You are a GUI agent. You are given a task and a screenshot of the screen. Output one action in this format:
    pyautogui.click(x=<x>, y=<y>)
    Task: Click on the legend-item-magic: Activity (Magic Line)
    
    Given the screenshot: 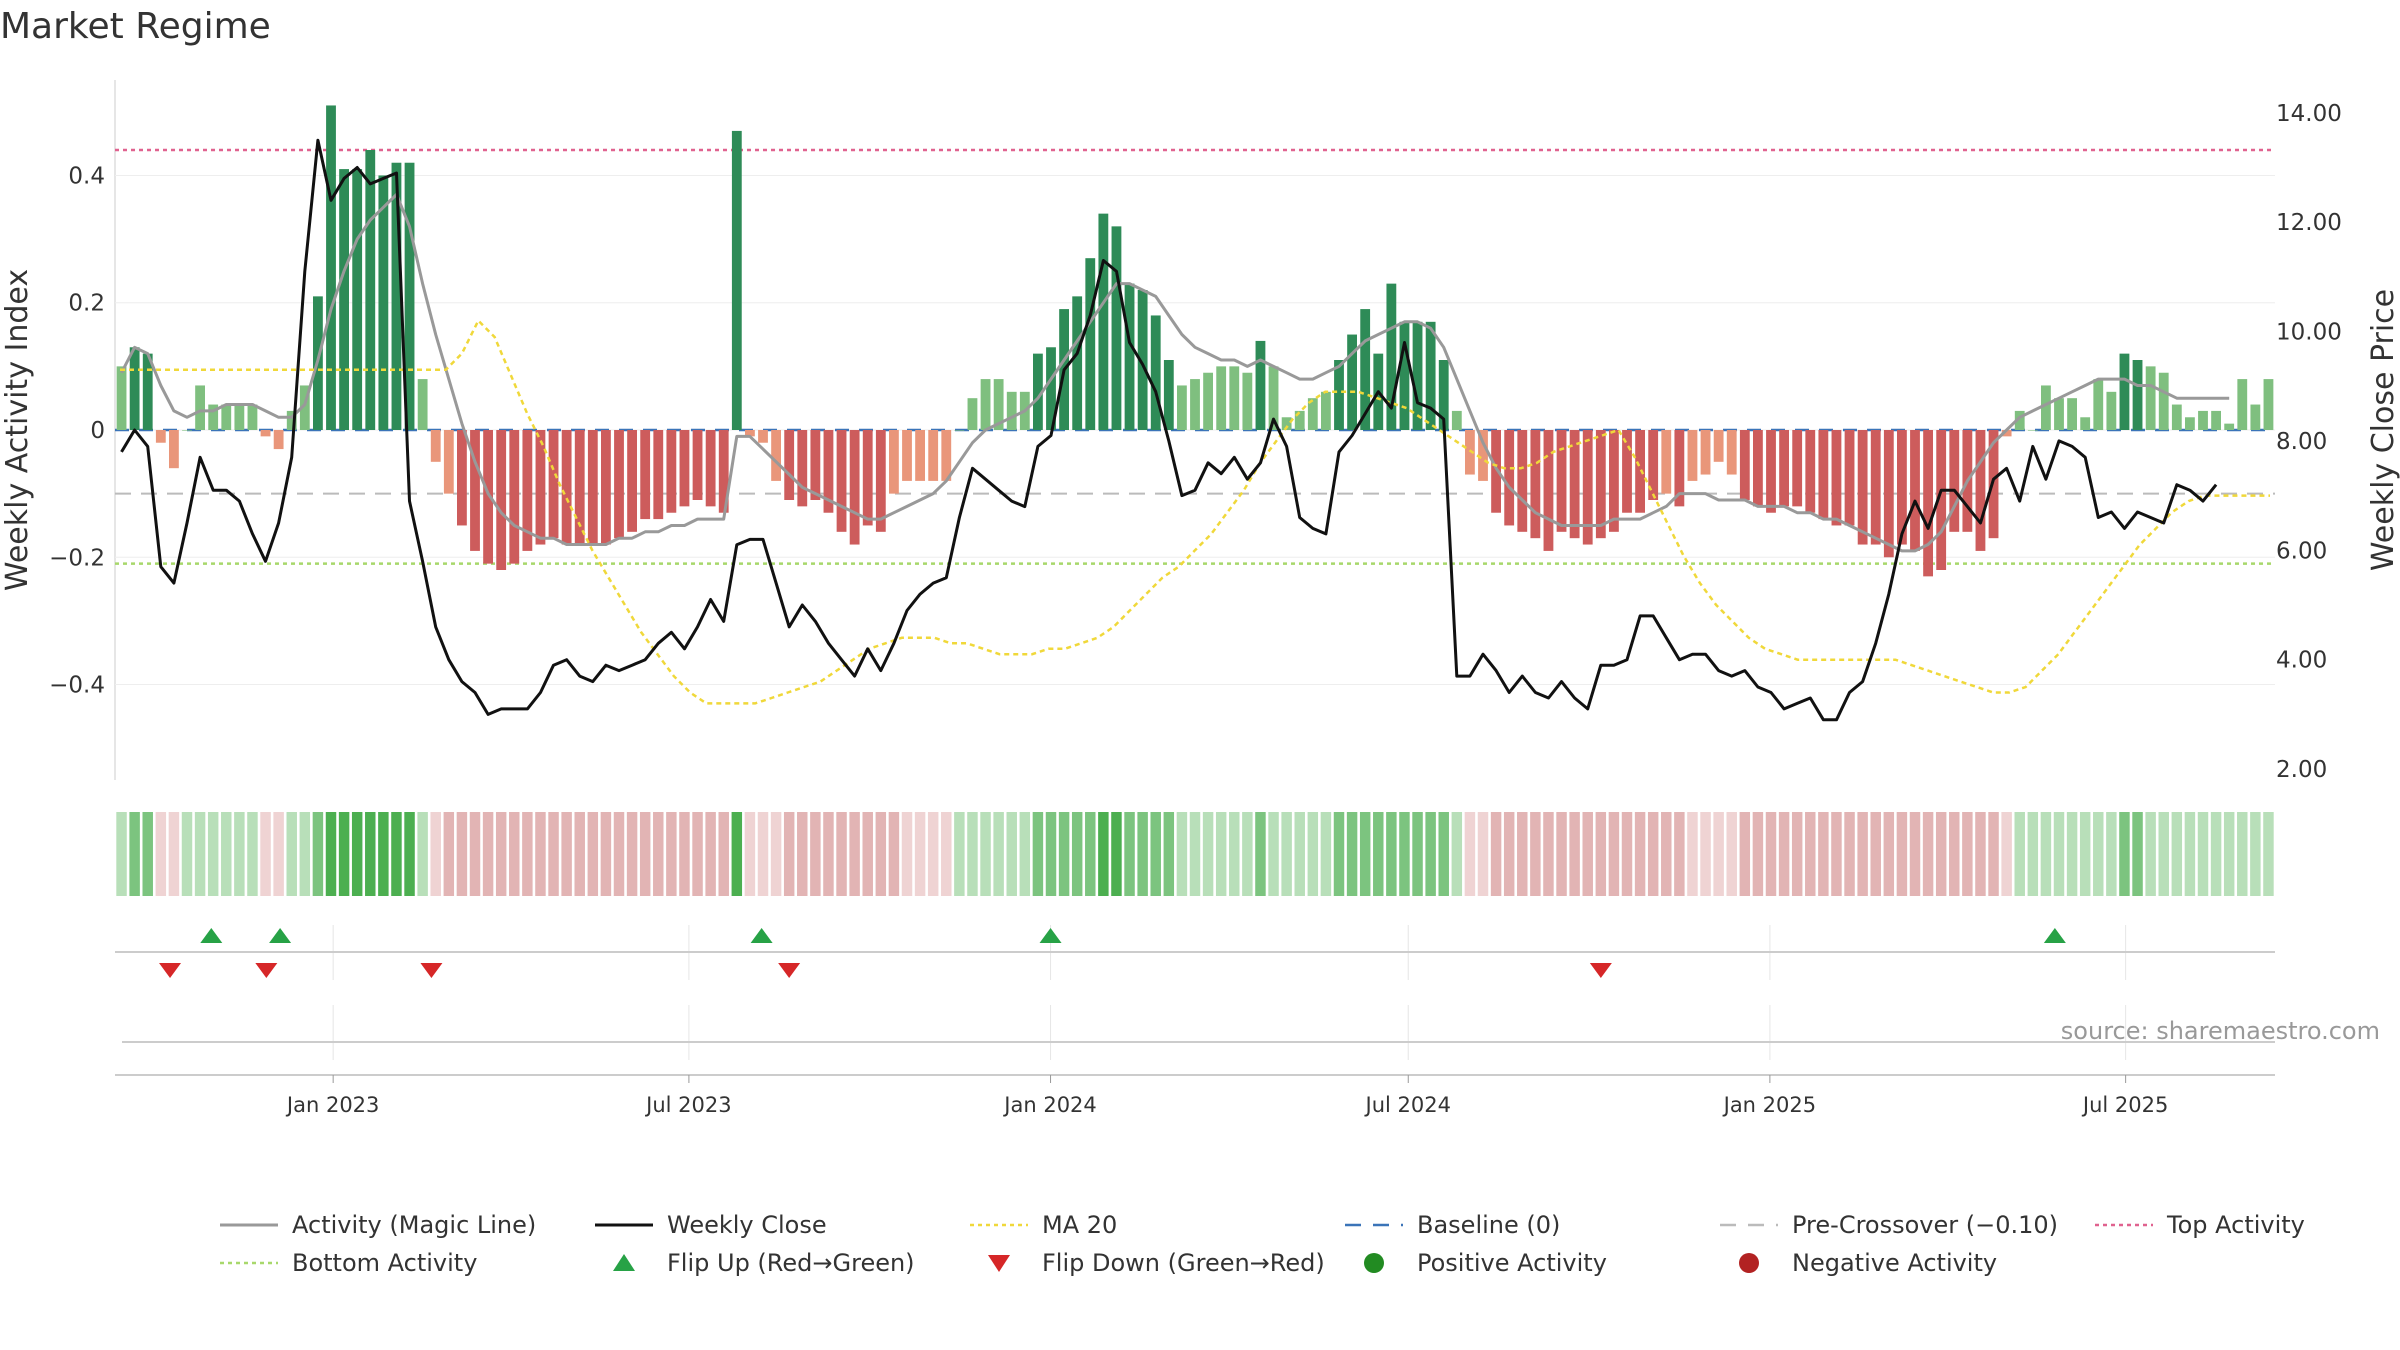 What is the action you would take?
    pyautogui.click(x=378, y=1225)
    